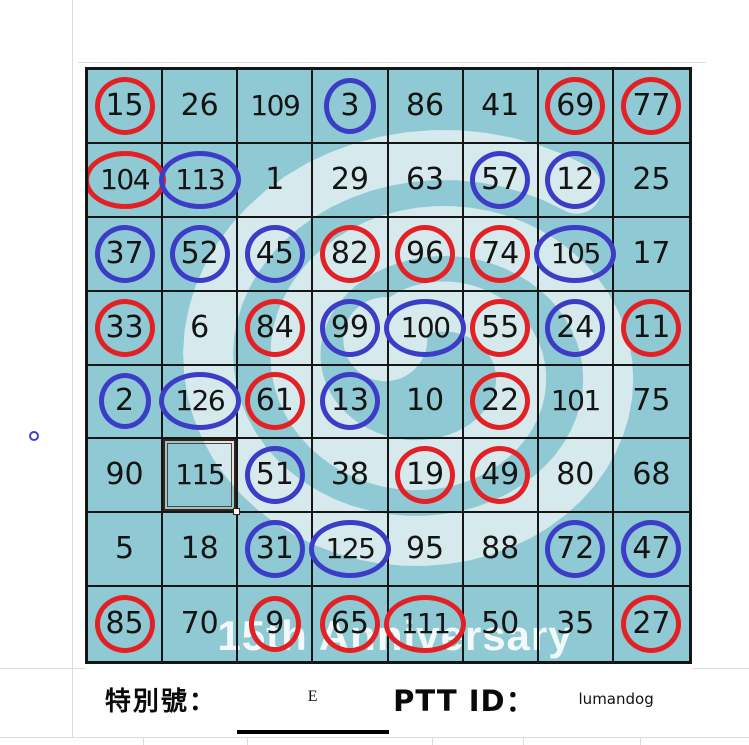  What do you see at coordinates (201, 107) in the screenshot?
I see `grid-cell: 26` at bounding box center [201, 107].